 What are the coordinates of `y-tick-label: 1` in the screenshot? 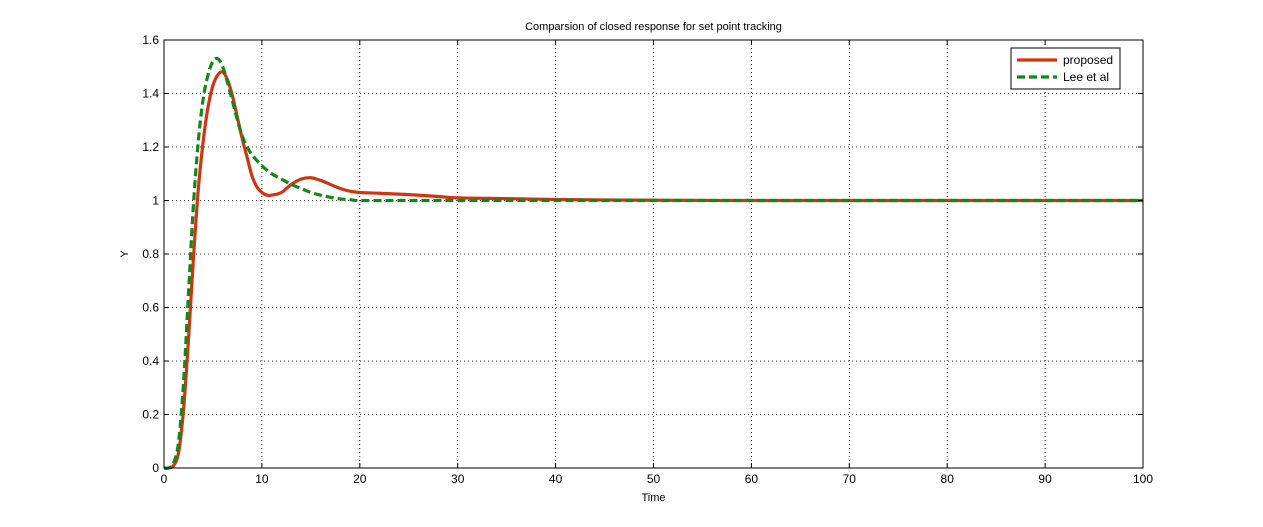 It's located at (155, 201).